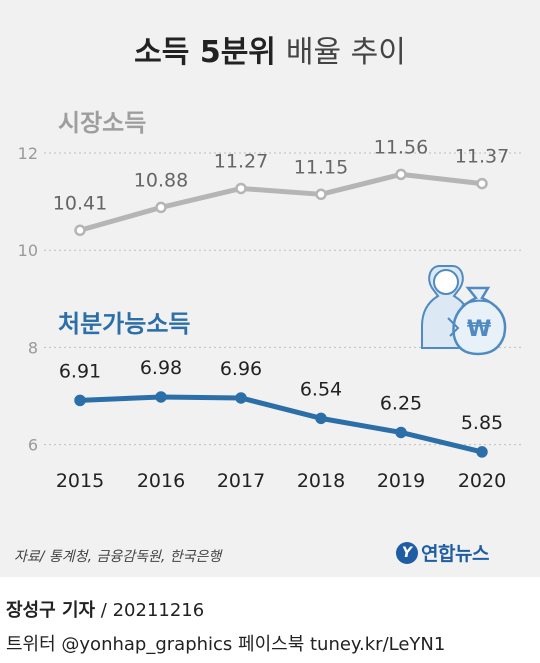 The width and height of the screenshot is (540, 663). What do you see at coordinates (161, 481) in the screenshot?
I see `x-tick-label: 2016` at bounding box center [161, 481].